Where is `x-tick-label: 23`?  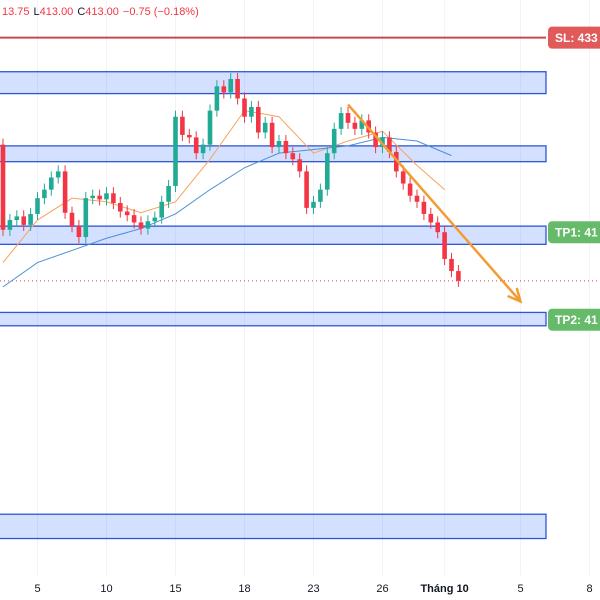
x-tick-label: 23 is located at coordinates (313, 589).